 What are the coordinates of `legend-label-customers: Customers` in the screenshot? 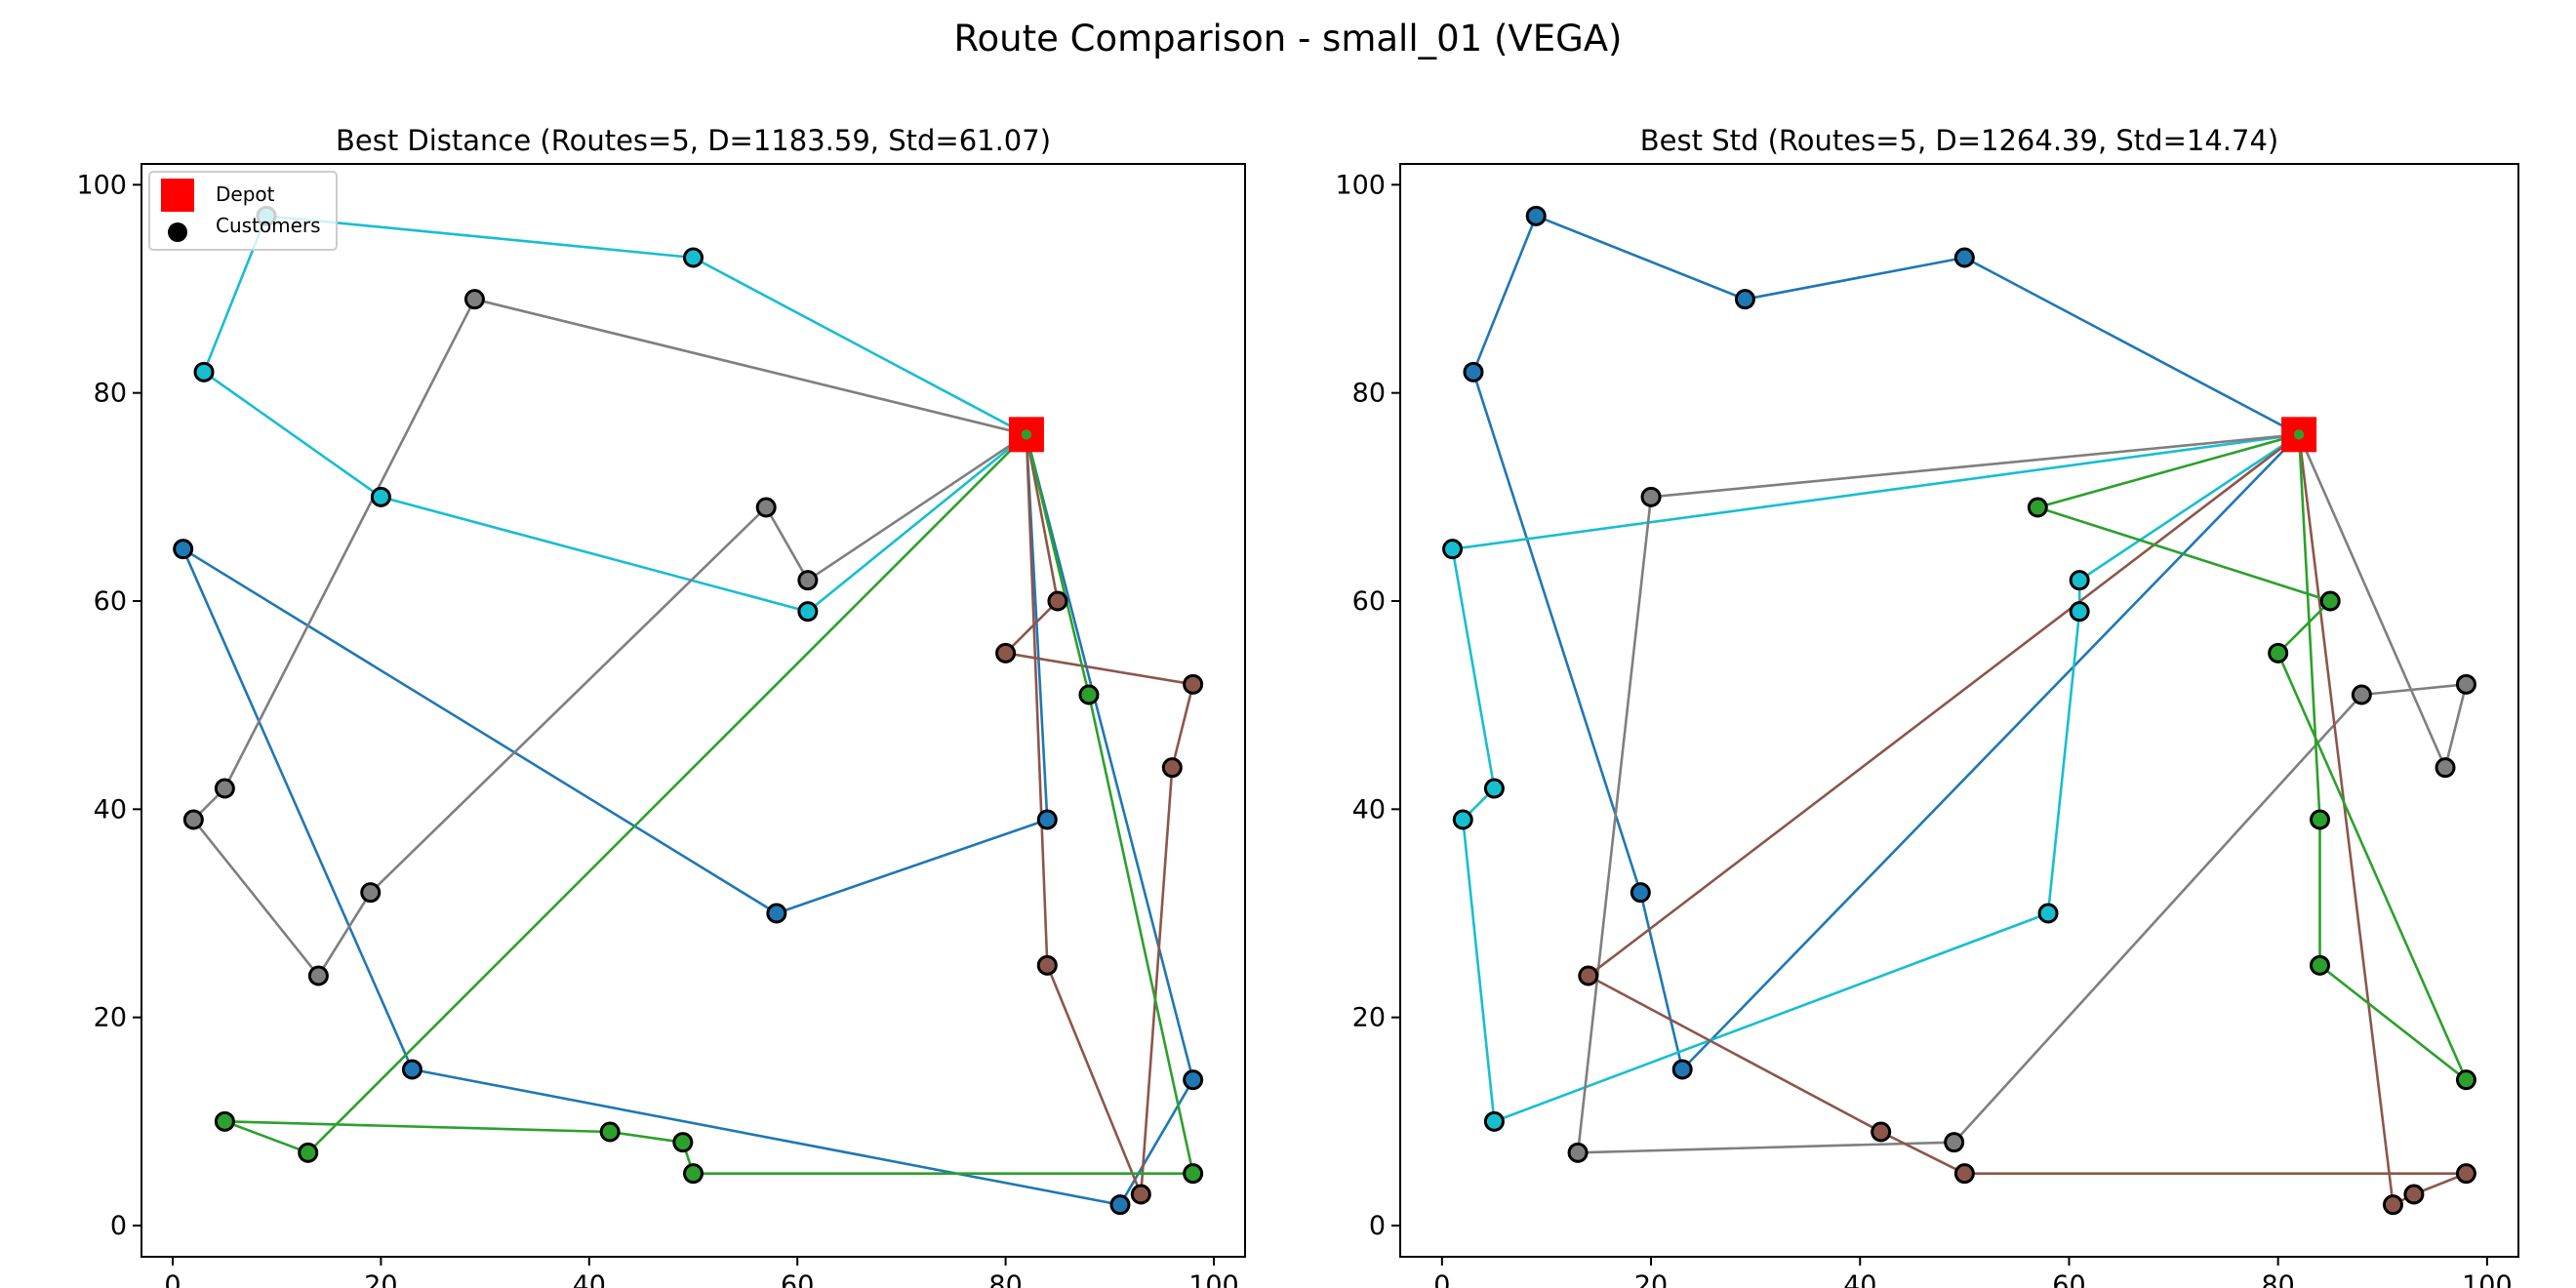 It's located at (268, 225).